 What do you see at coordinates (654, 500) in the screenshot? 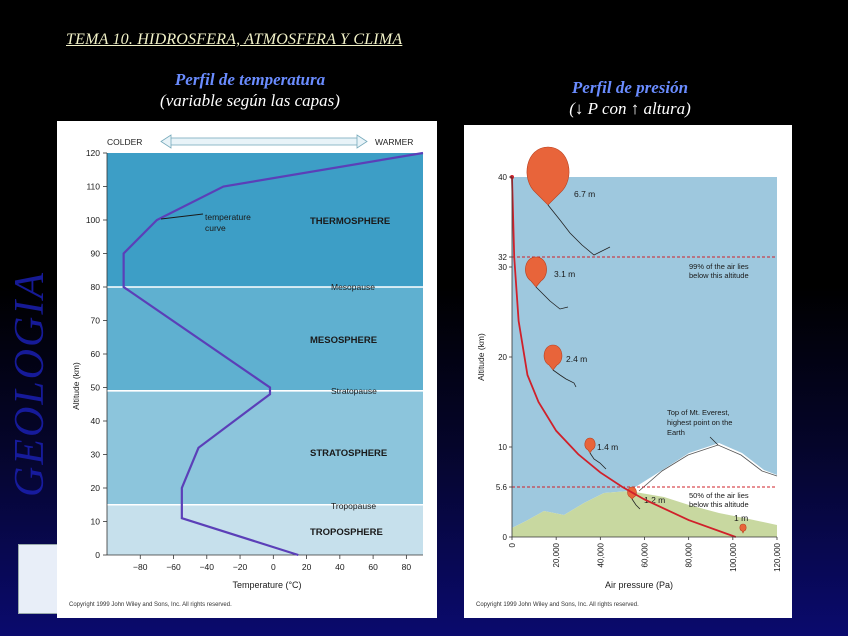
I see `balloon-label-5: 1.2 m` at bounding box center [654, 500].